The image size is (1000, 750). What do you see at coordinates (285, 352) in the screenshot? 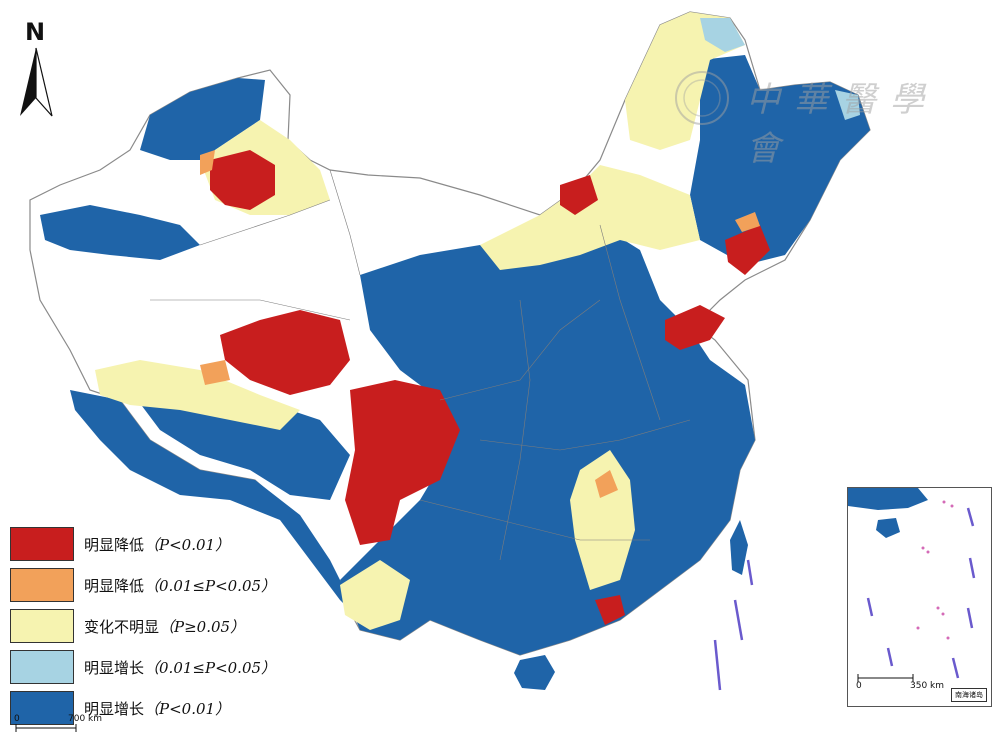
I see `tibet-red` at bounding box center [285, 352].